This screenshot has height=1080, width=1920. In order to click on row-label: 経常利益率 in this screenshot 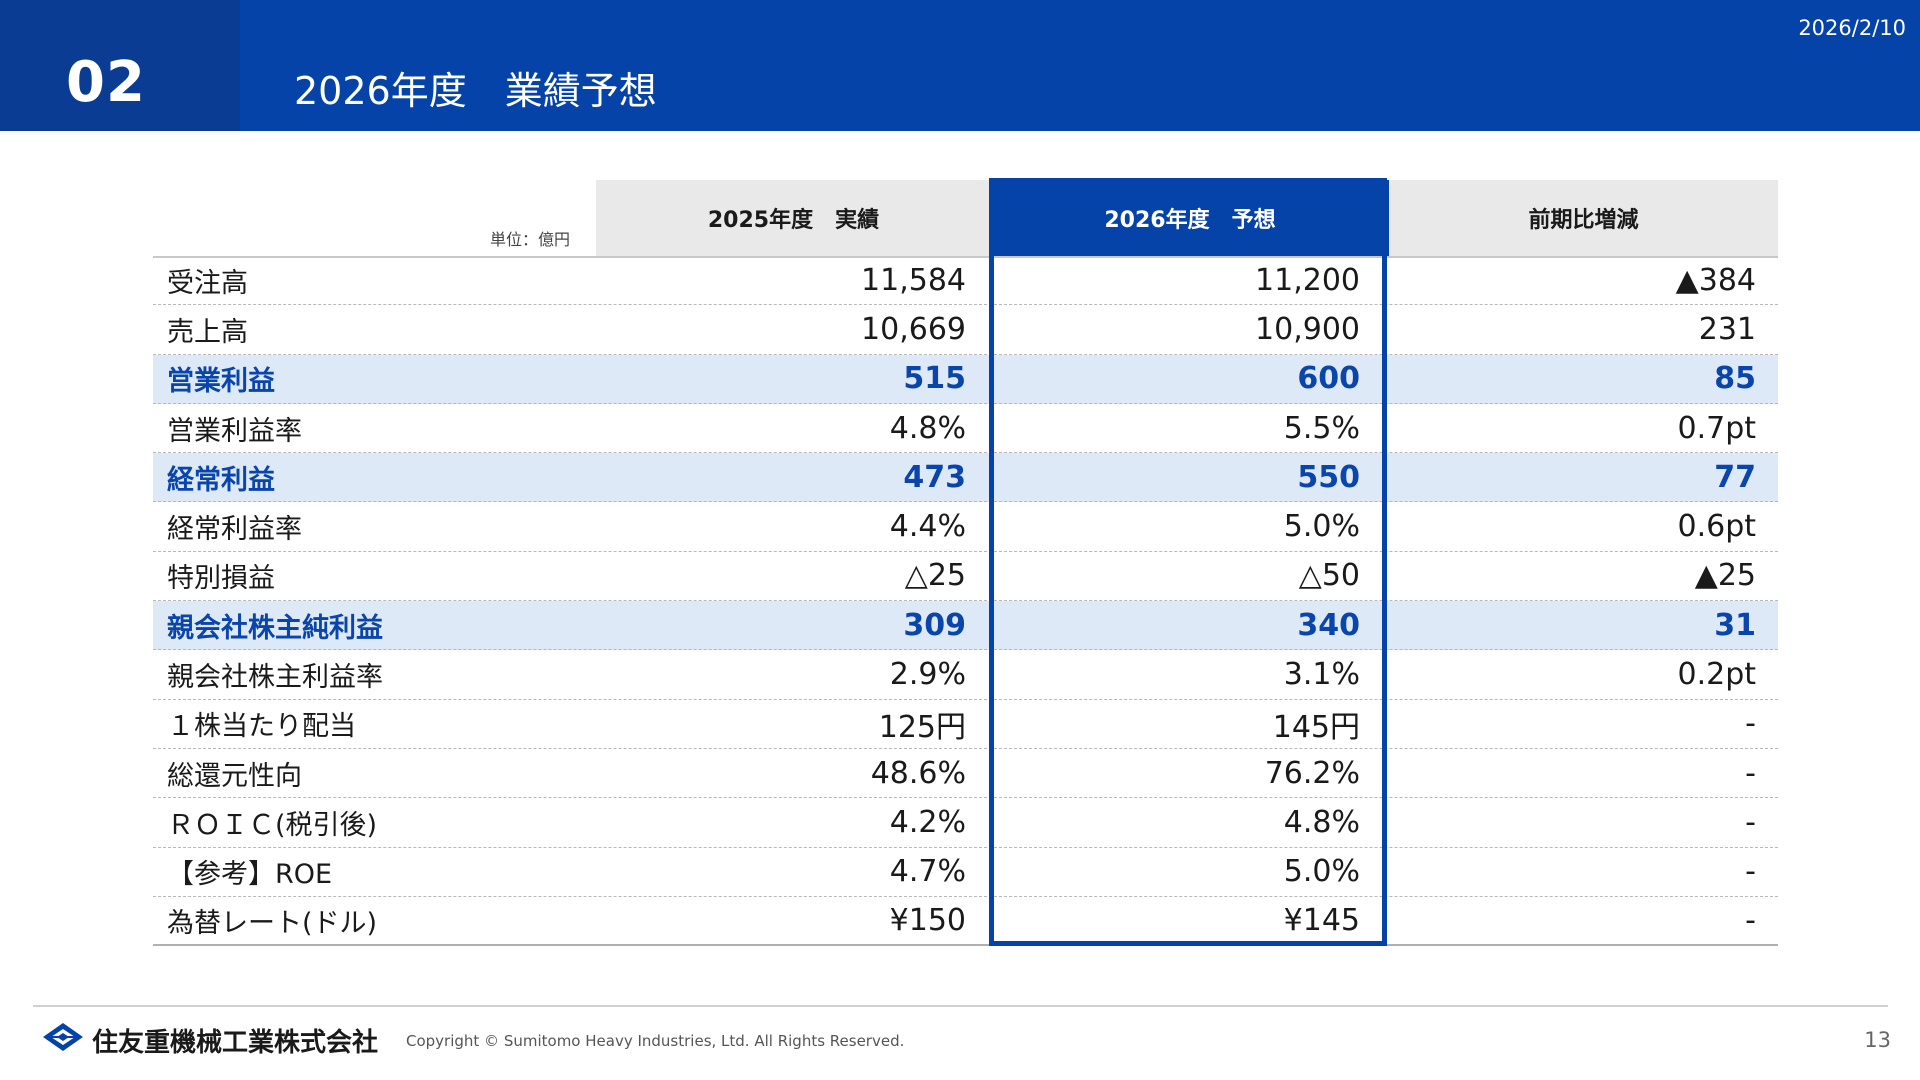, I will do `click(234, 530)`.